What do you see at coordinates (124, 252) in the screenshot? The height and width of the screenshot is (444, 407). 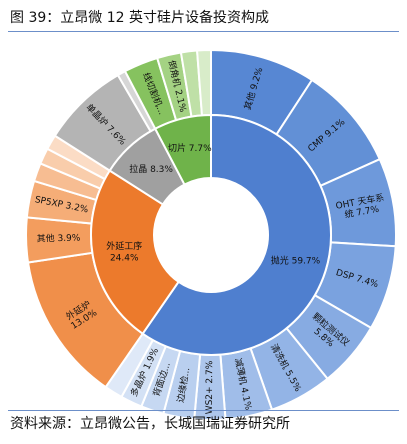 I see `inner-slice-label-外延工序-1: 外延工序 24.4%` at bounding box center [124, 252].